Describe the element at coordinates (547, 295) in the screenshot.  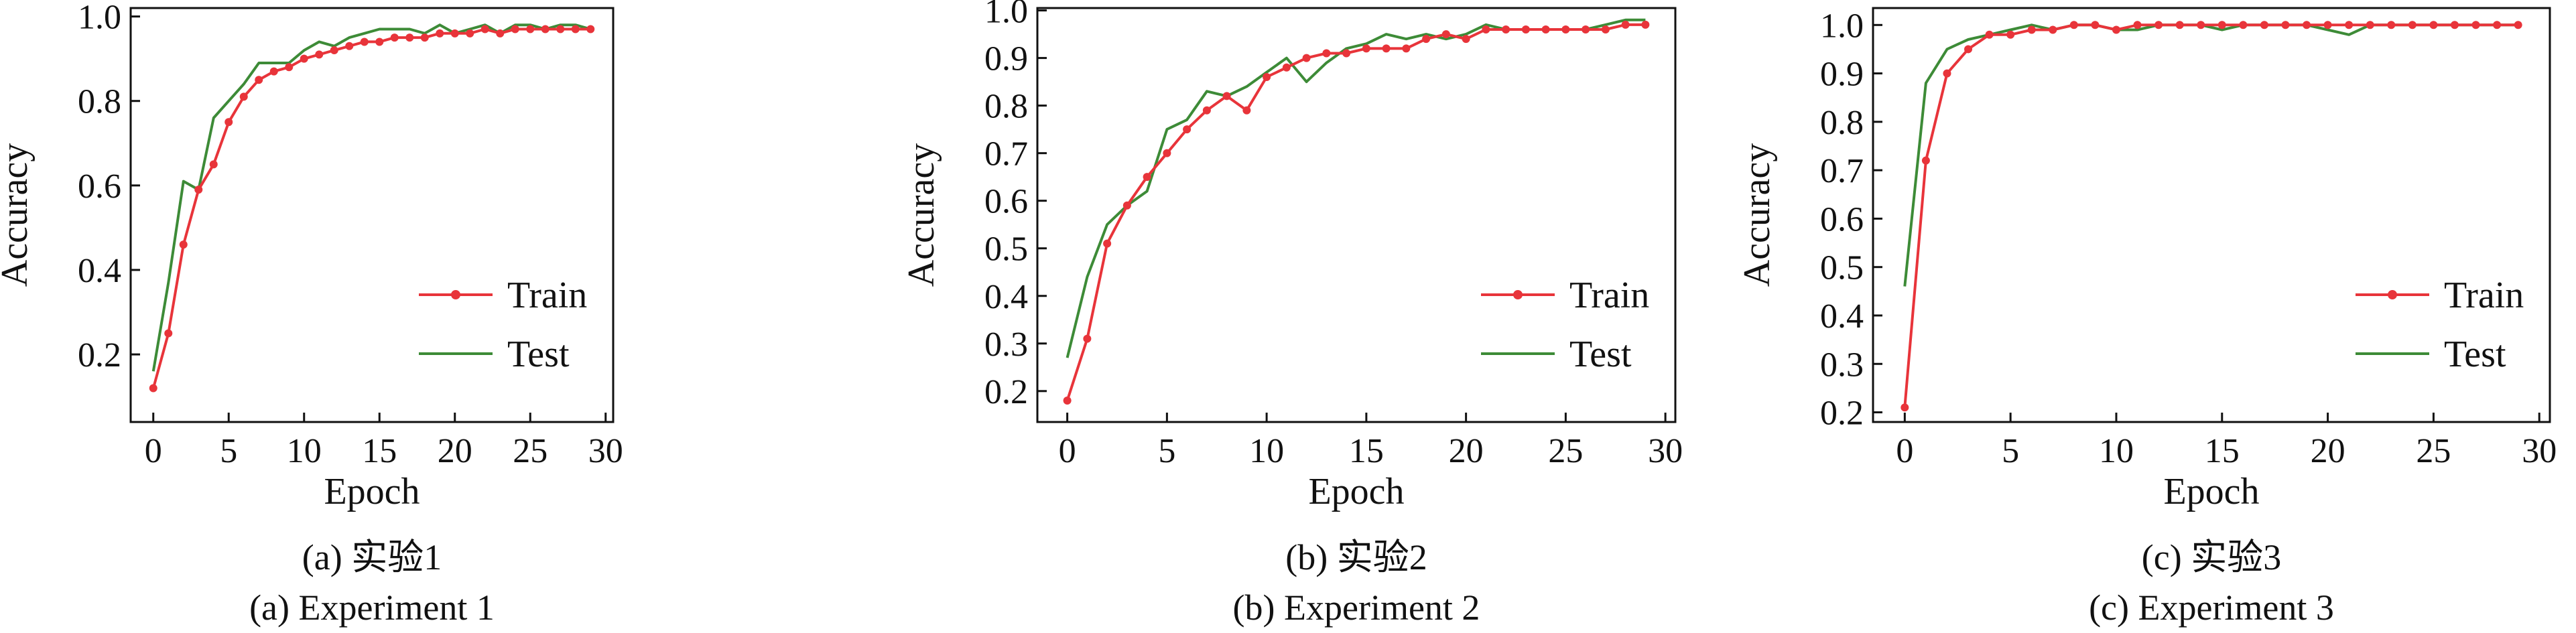
I see `legend-label: Train` at that location.